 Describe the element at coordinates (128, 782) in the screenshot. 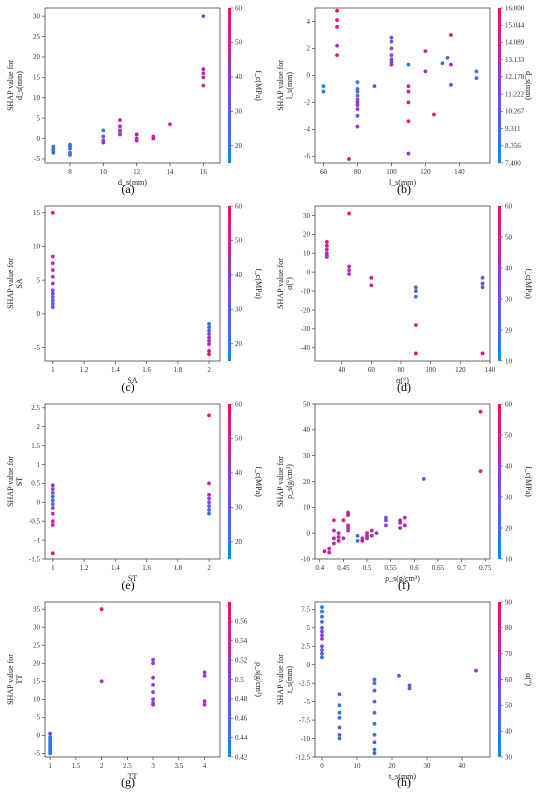

I see `panel-label: (g)` at that location.